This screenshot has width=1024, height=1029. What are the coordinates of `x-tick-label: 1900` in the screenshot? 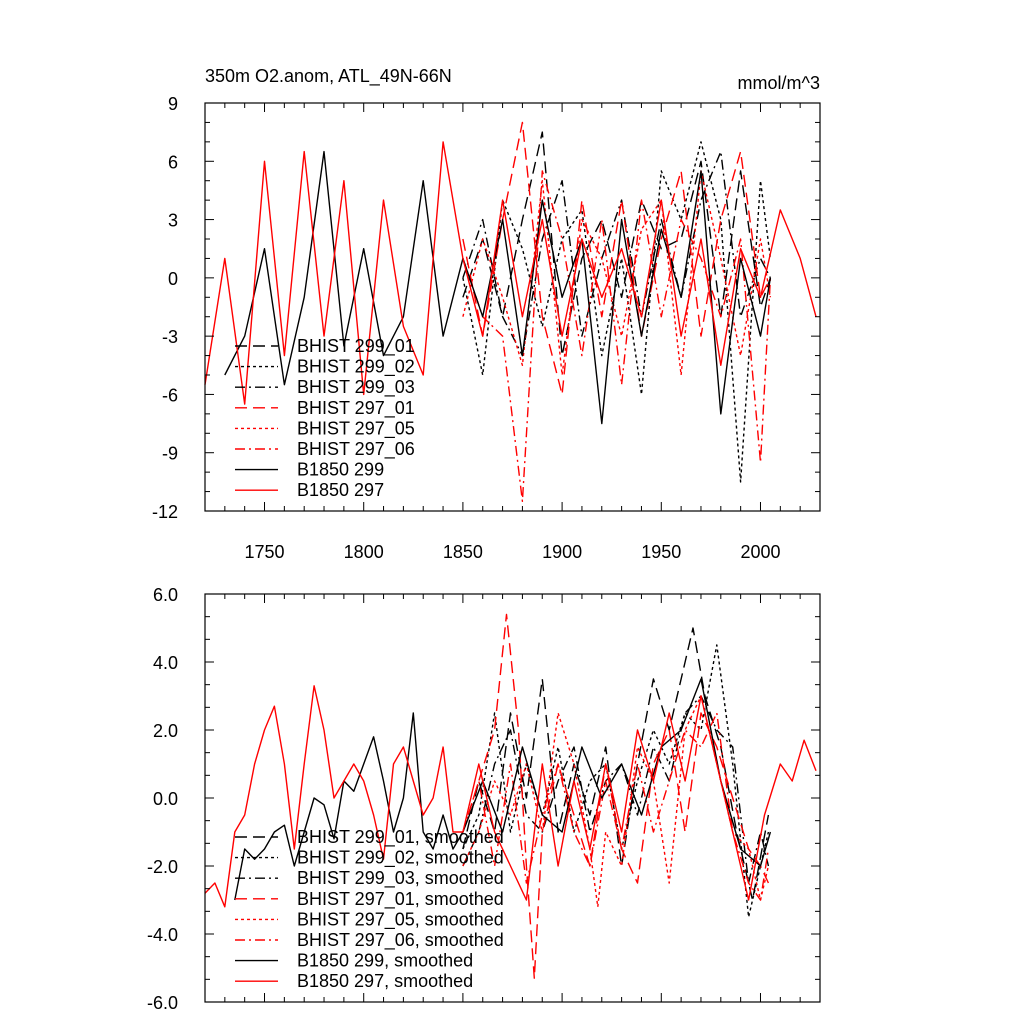 It's located at (562, 552).